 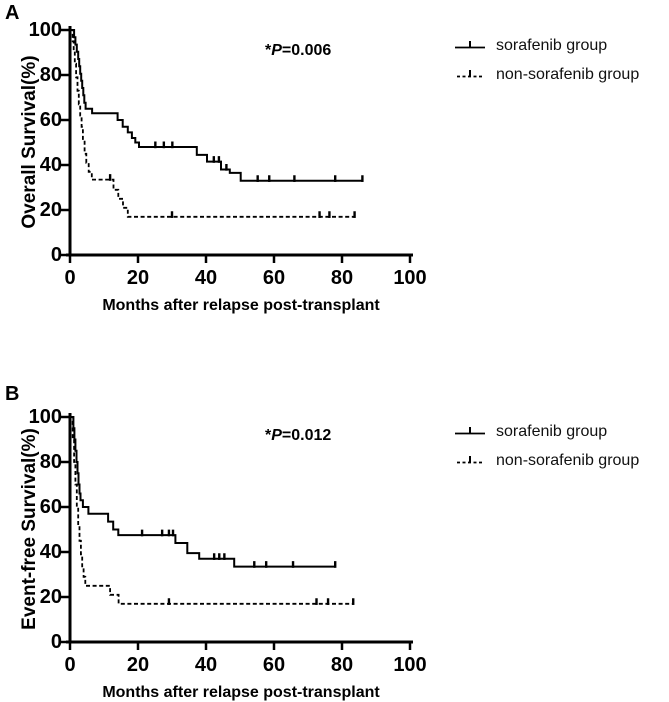 What do you see at coordinates (241, 692) in the screenshot?
I see `x-axis-title-b: Months after relapse post-transplant` at bounding box center [241, 692].